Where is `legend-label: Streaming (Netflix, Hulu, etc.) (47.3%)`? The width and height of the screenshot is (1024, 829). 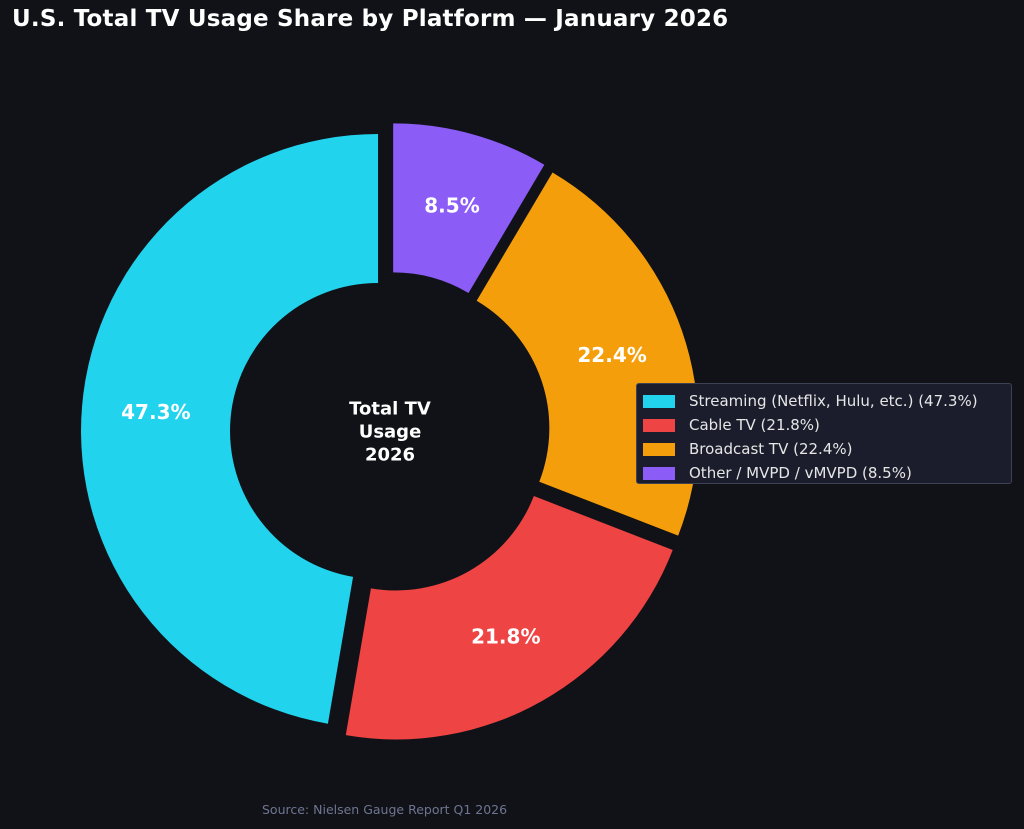
legend-label: Streaming (Netflix, Hulu, etc.) (47.3%) is located at coordinates (833, 401).